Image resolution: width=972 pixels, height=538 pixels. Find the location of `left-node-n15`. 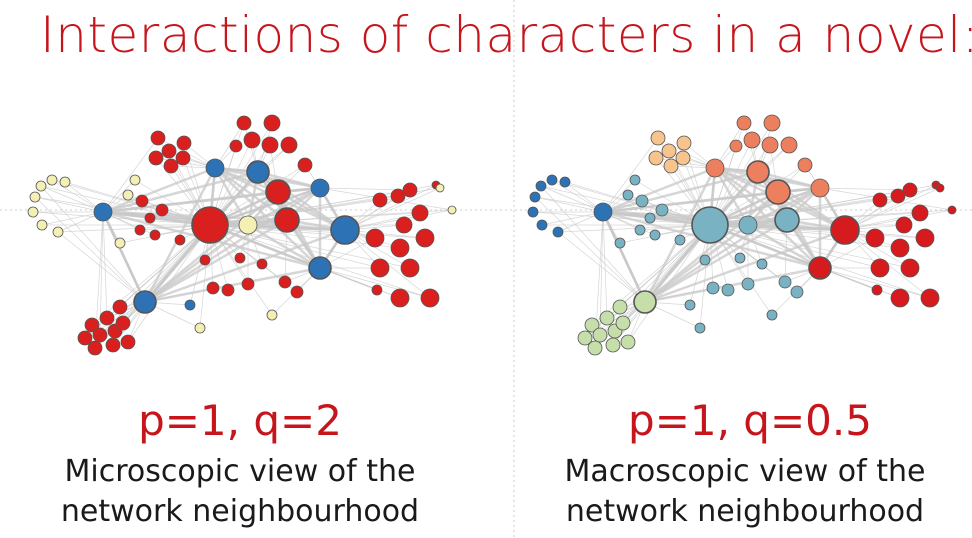

left-node-n15 is located at coordinates (183, 158).